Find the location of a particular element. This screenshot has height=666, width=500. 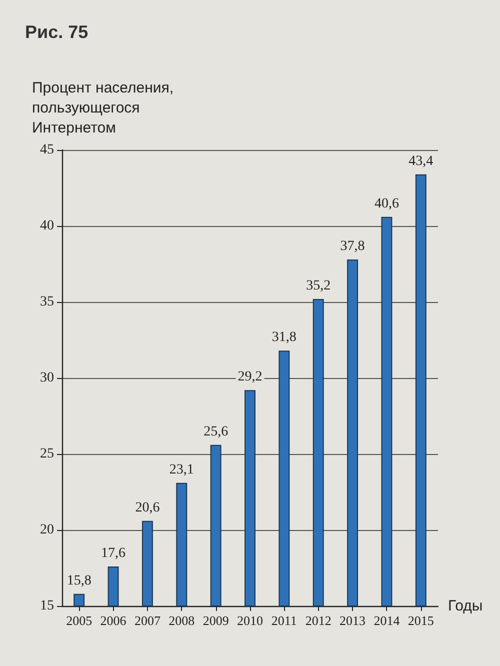

data-label: 31,8 is located at coordinates (284, 338).